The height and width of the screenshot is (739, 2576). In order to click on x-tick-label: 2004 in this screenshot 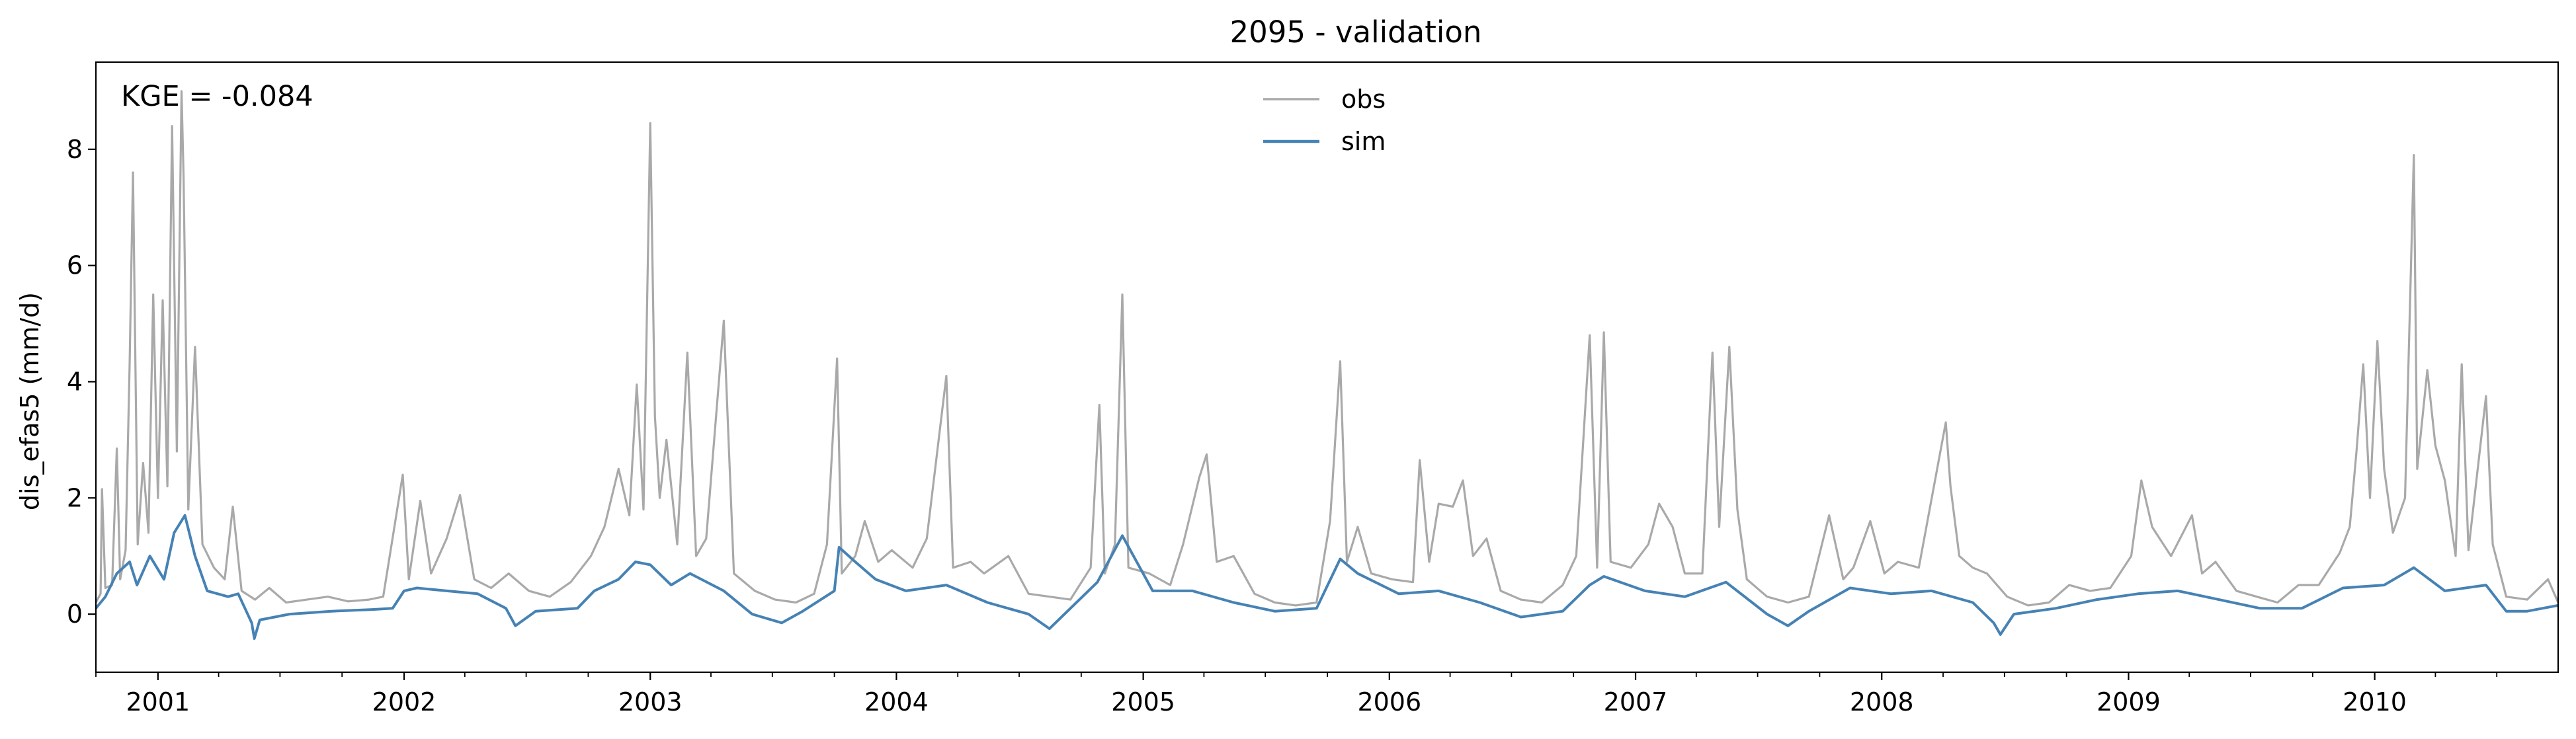, I will do `click(896, 702)`.